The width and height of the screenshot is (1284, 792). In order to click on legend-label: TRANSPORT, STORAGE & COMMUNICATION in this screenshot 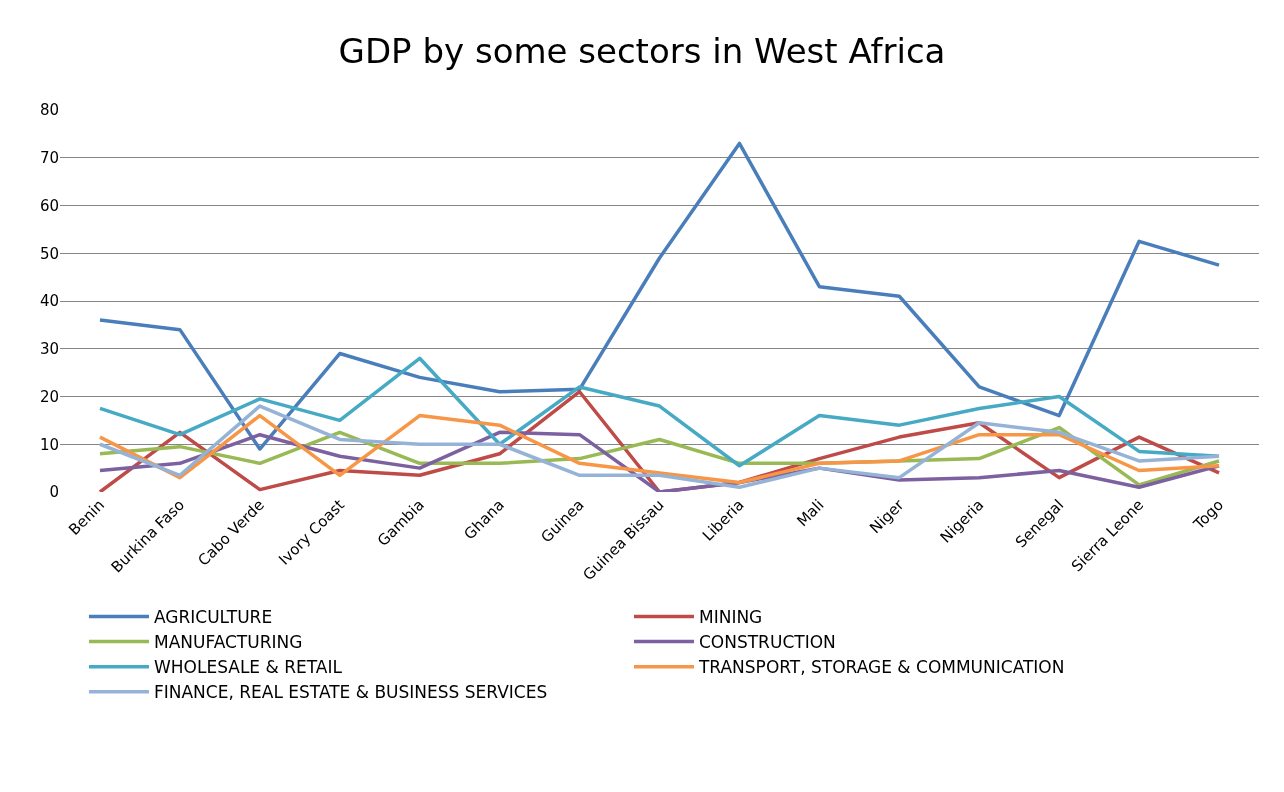, I will do `click(881, 667)`.